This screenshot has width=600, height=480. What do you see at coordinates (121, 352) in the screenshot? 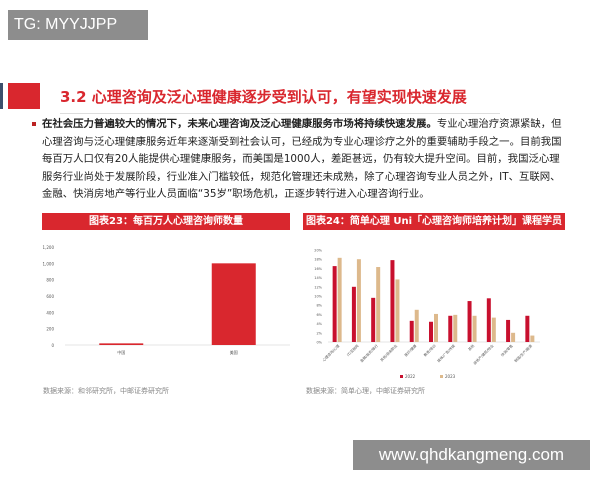
I see `x-tick-label: 中国` at bounding box center [121, 352].